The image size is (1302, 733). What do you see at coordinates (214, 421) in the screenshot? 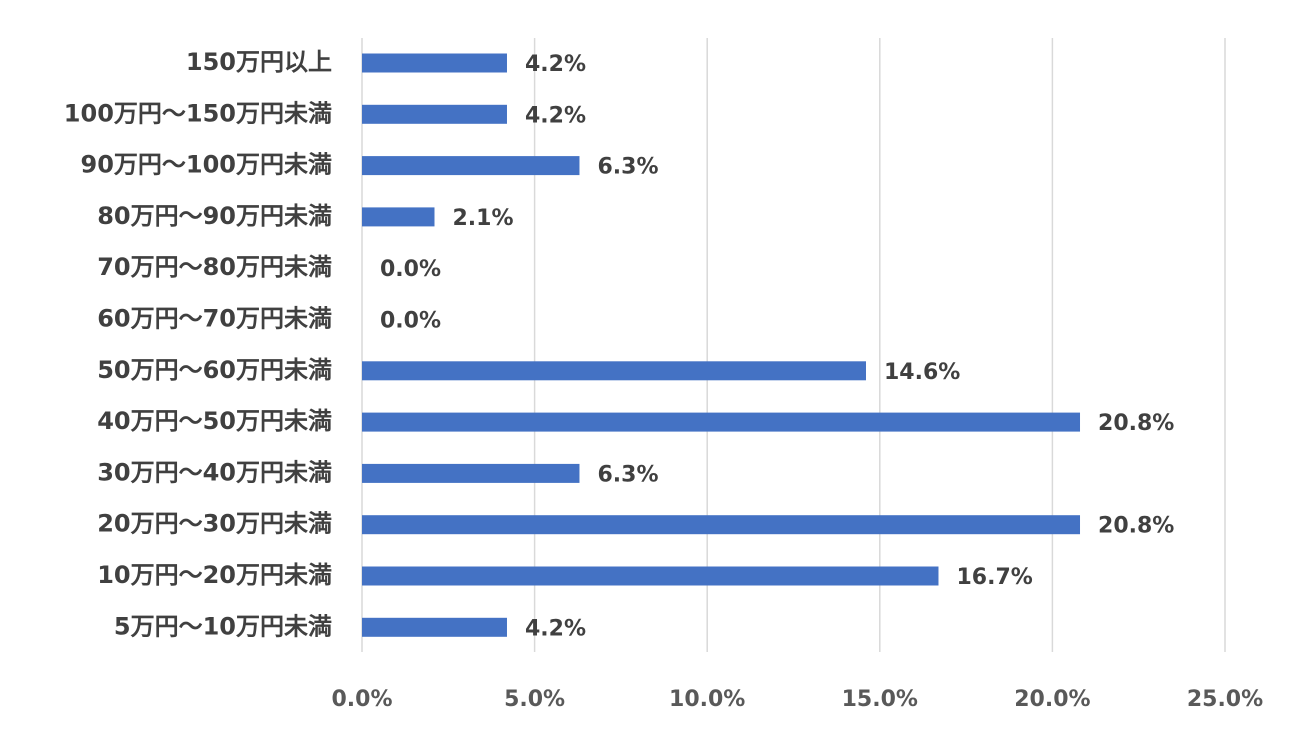
I see `category-label: 40万円～50万円未満` at bounding box center [214, 421].